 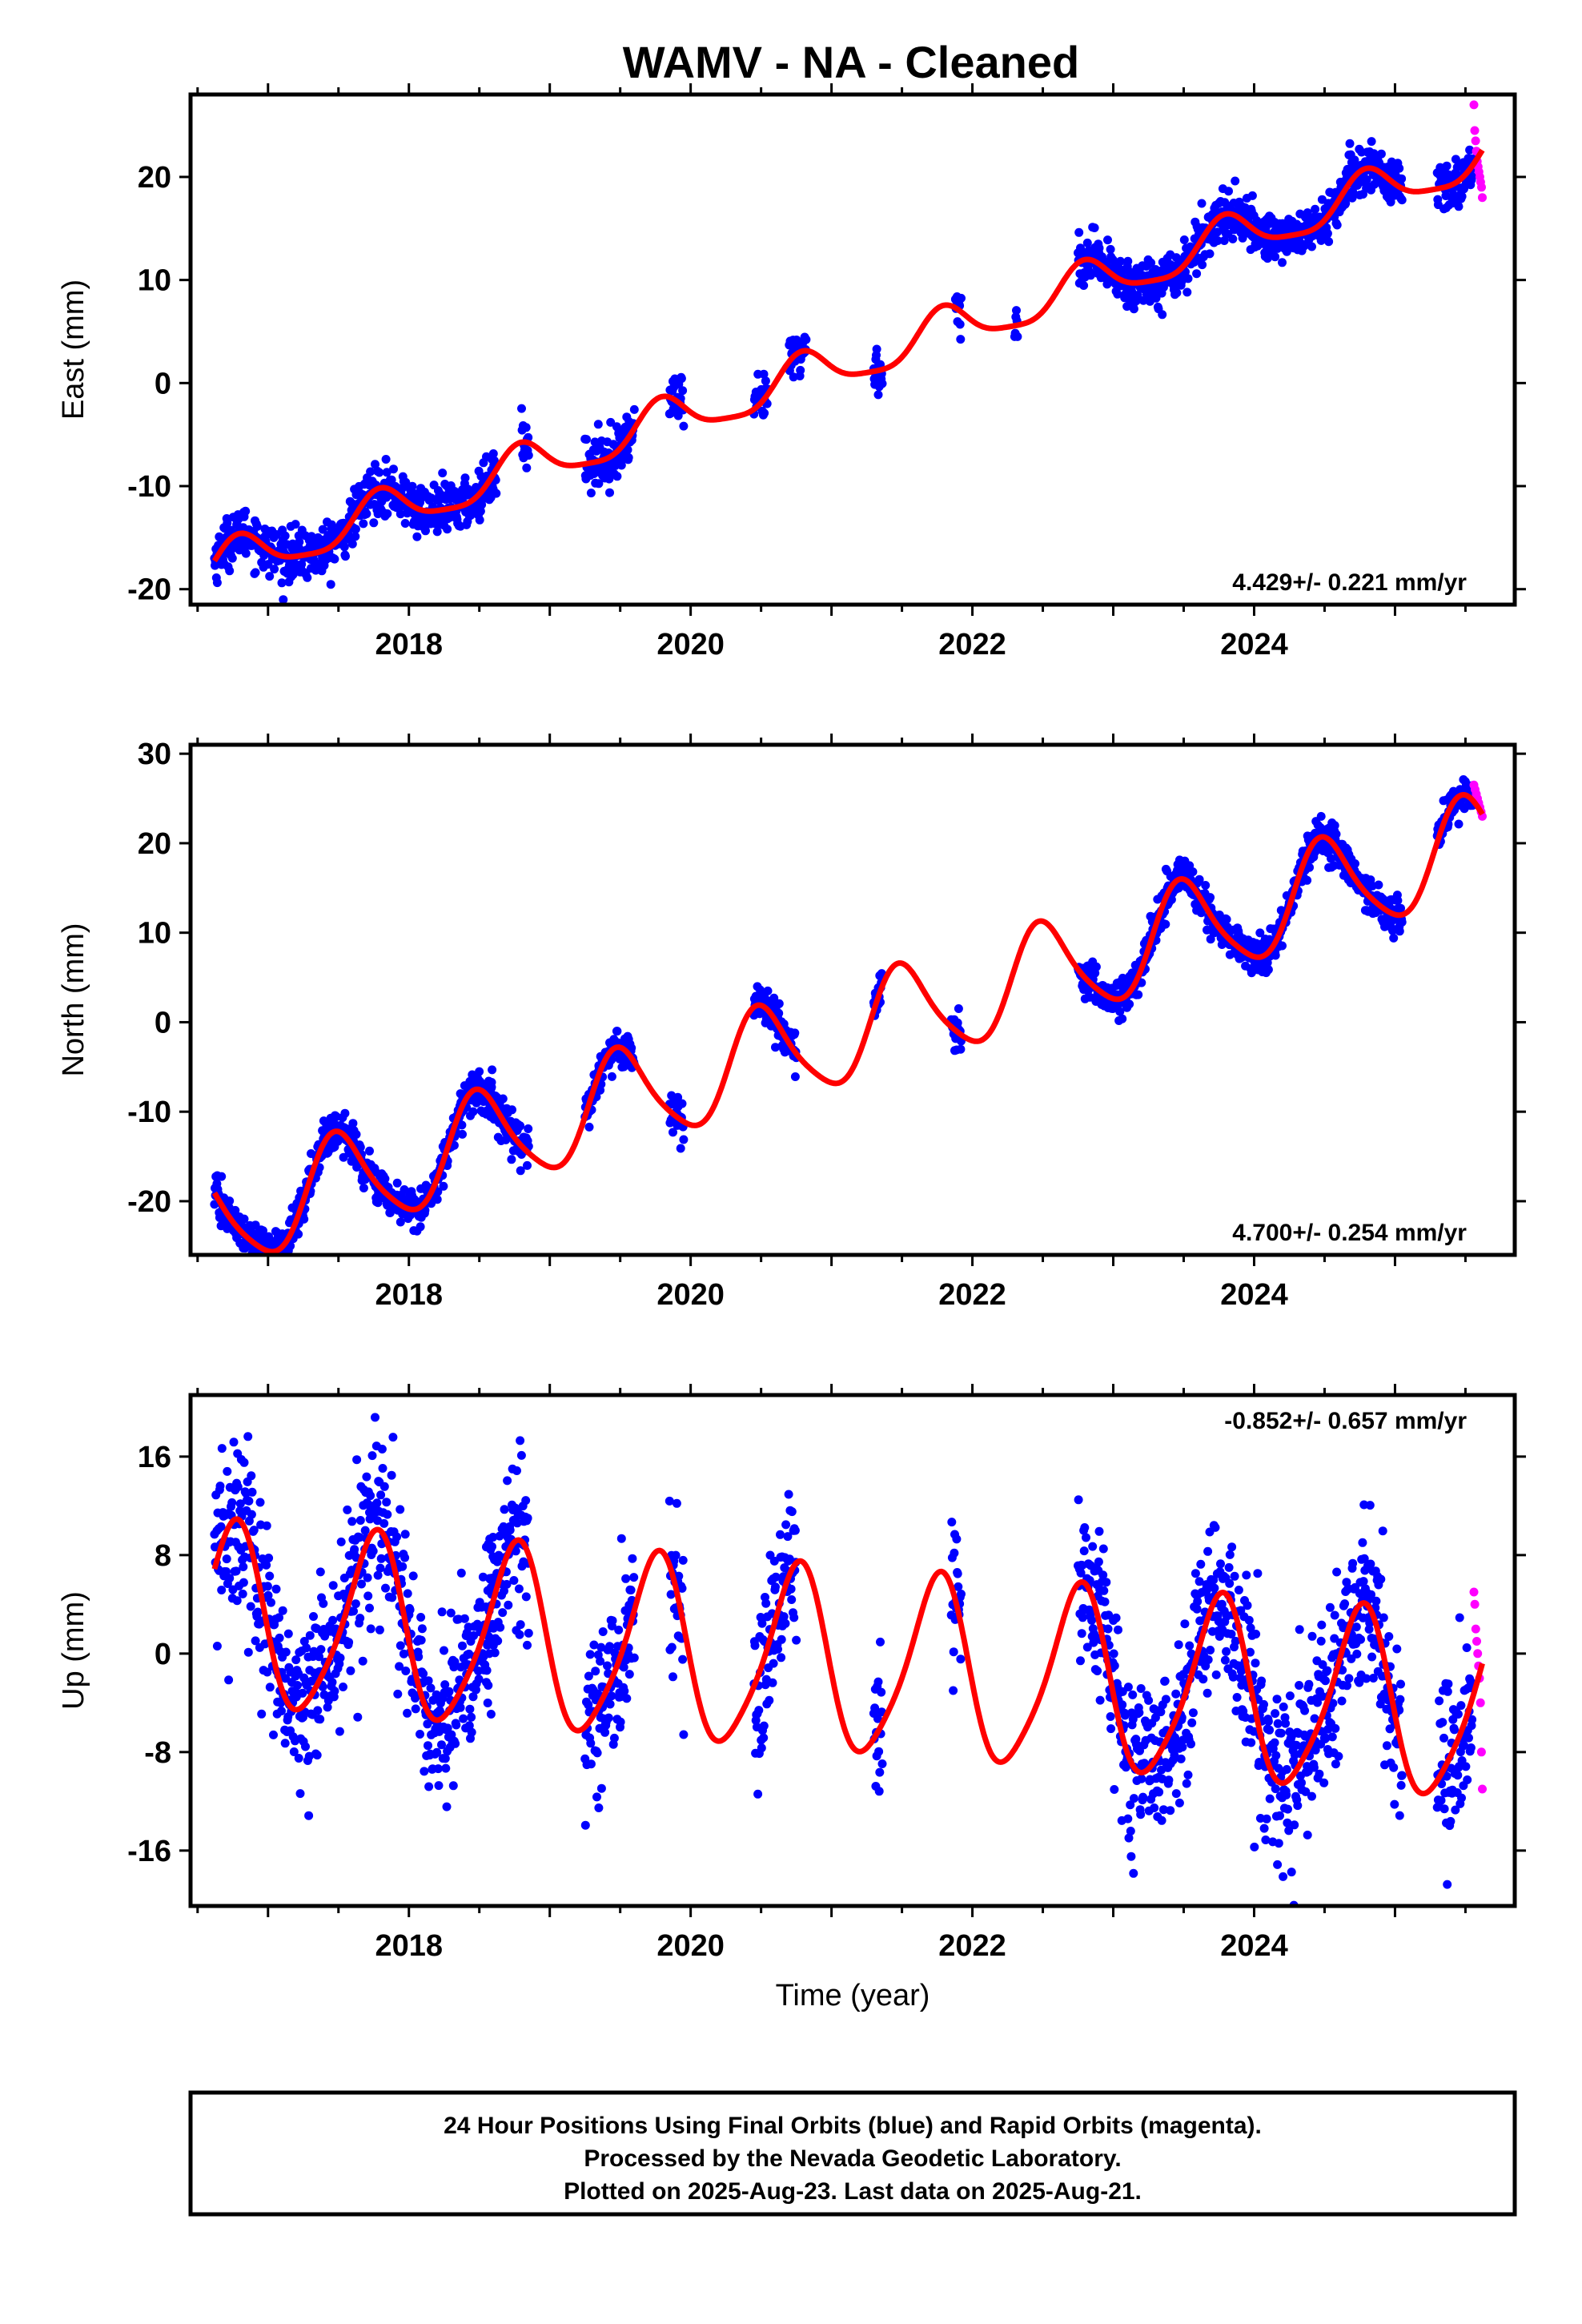 I want to click on east-ytick-label: 10, so click(x=154, y=281).